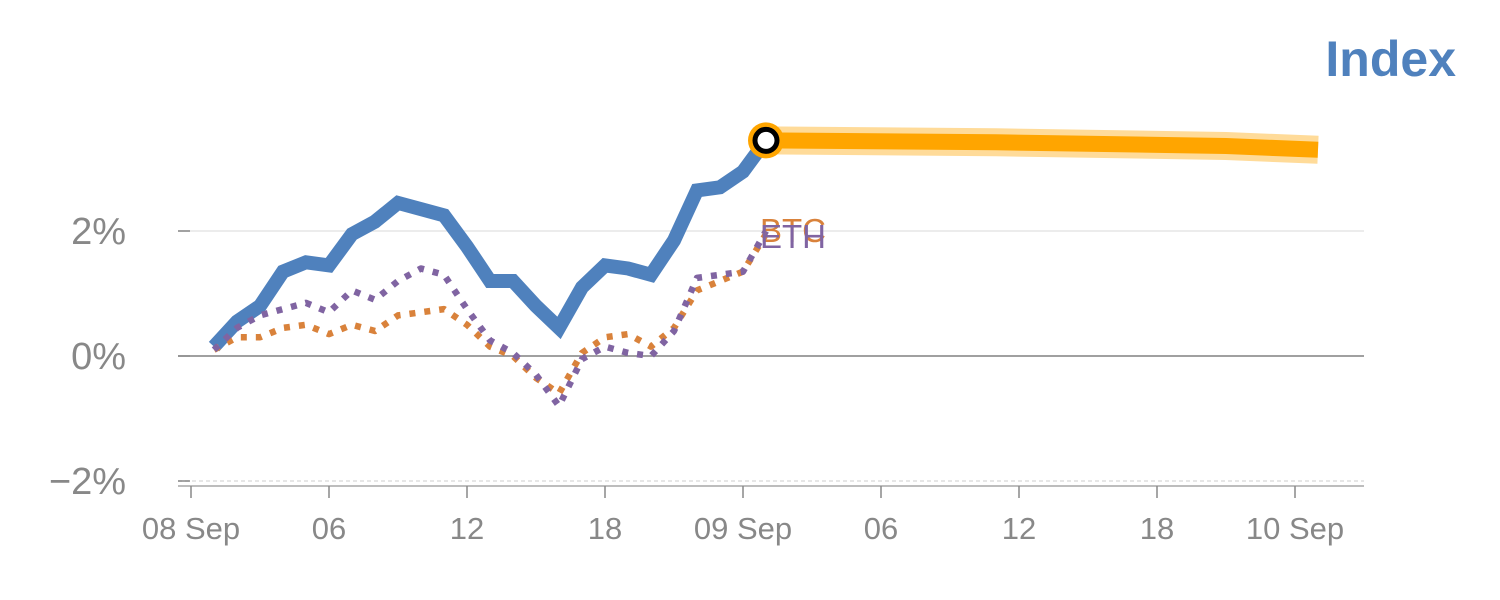  I want to click on forecast-line, so click(1042, 145).